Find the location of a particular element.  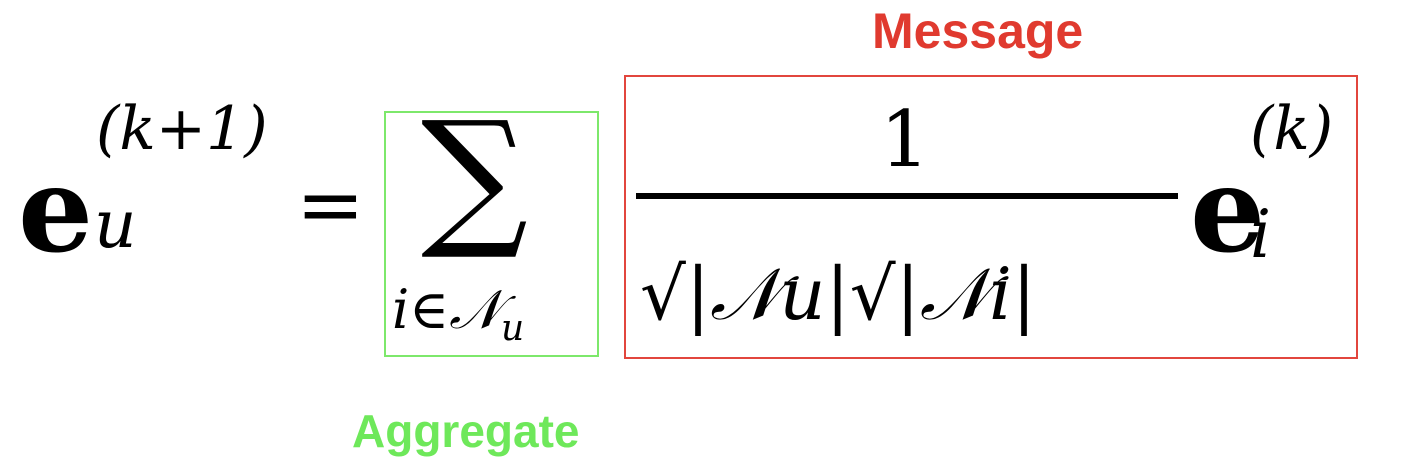

rhs-superscript: (k) is located at coordinates (1292, 129).